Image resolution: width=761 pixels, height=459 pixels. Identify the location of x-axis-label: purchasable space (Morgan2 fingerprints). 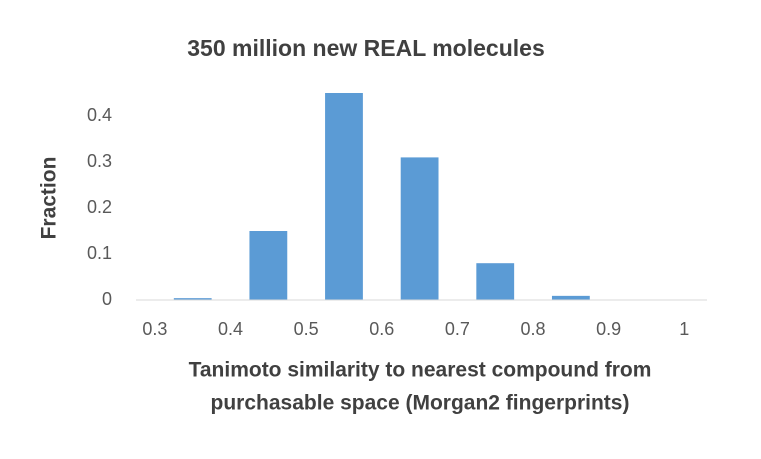
(420, 403).